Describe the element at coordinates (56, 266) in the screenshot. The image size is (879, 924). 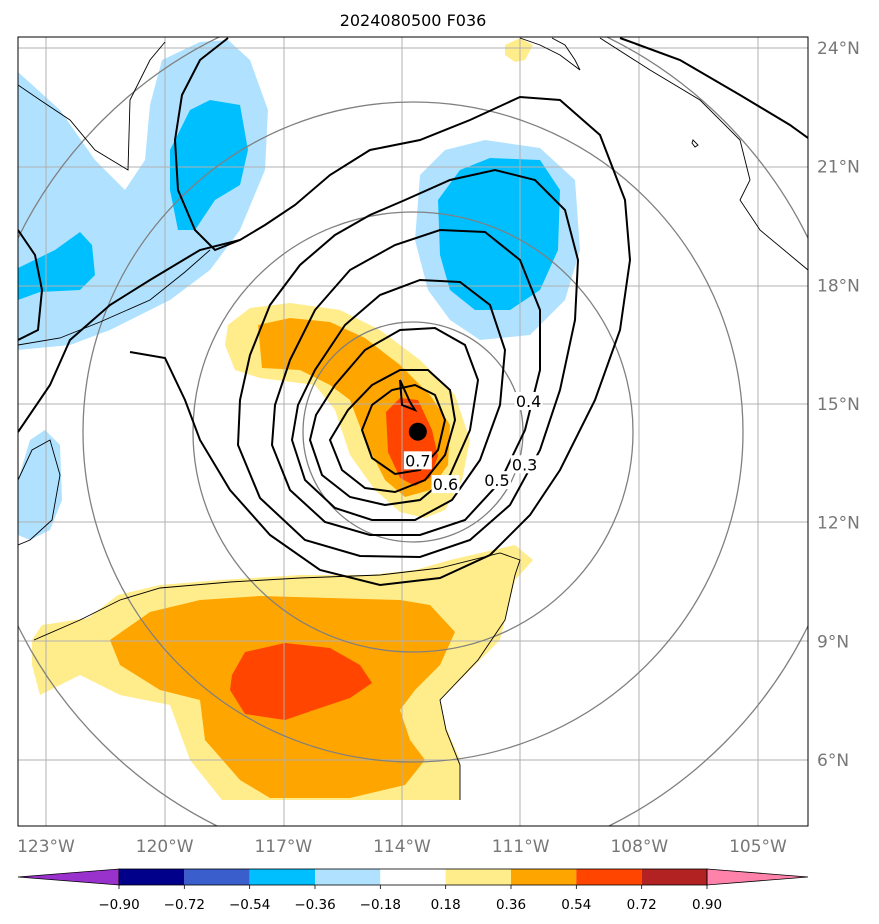
I see `fill-blue-west` at that location.